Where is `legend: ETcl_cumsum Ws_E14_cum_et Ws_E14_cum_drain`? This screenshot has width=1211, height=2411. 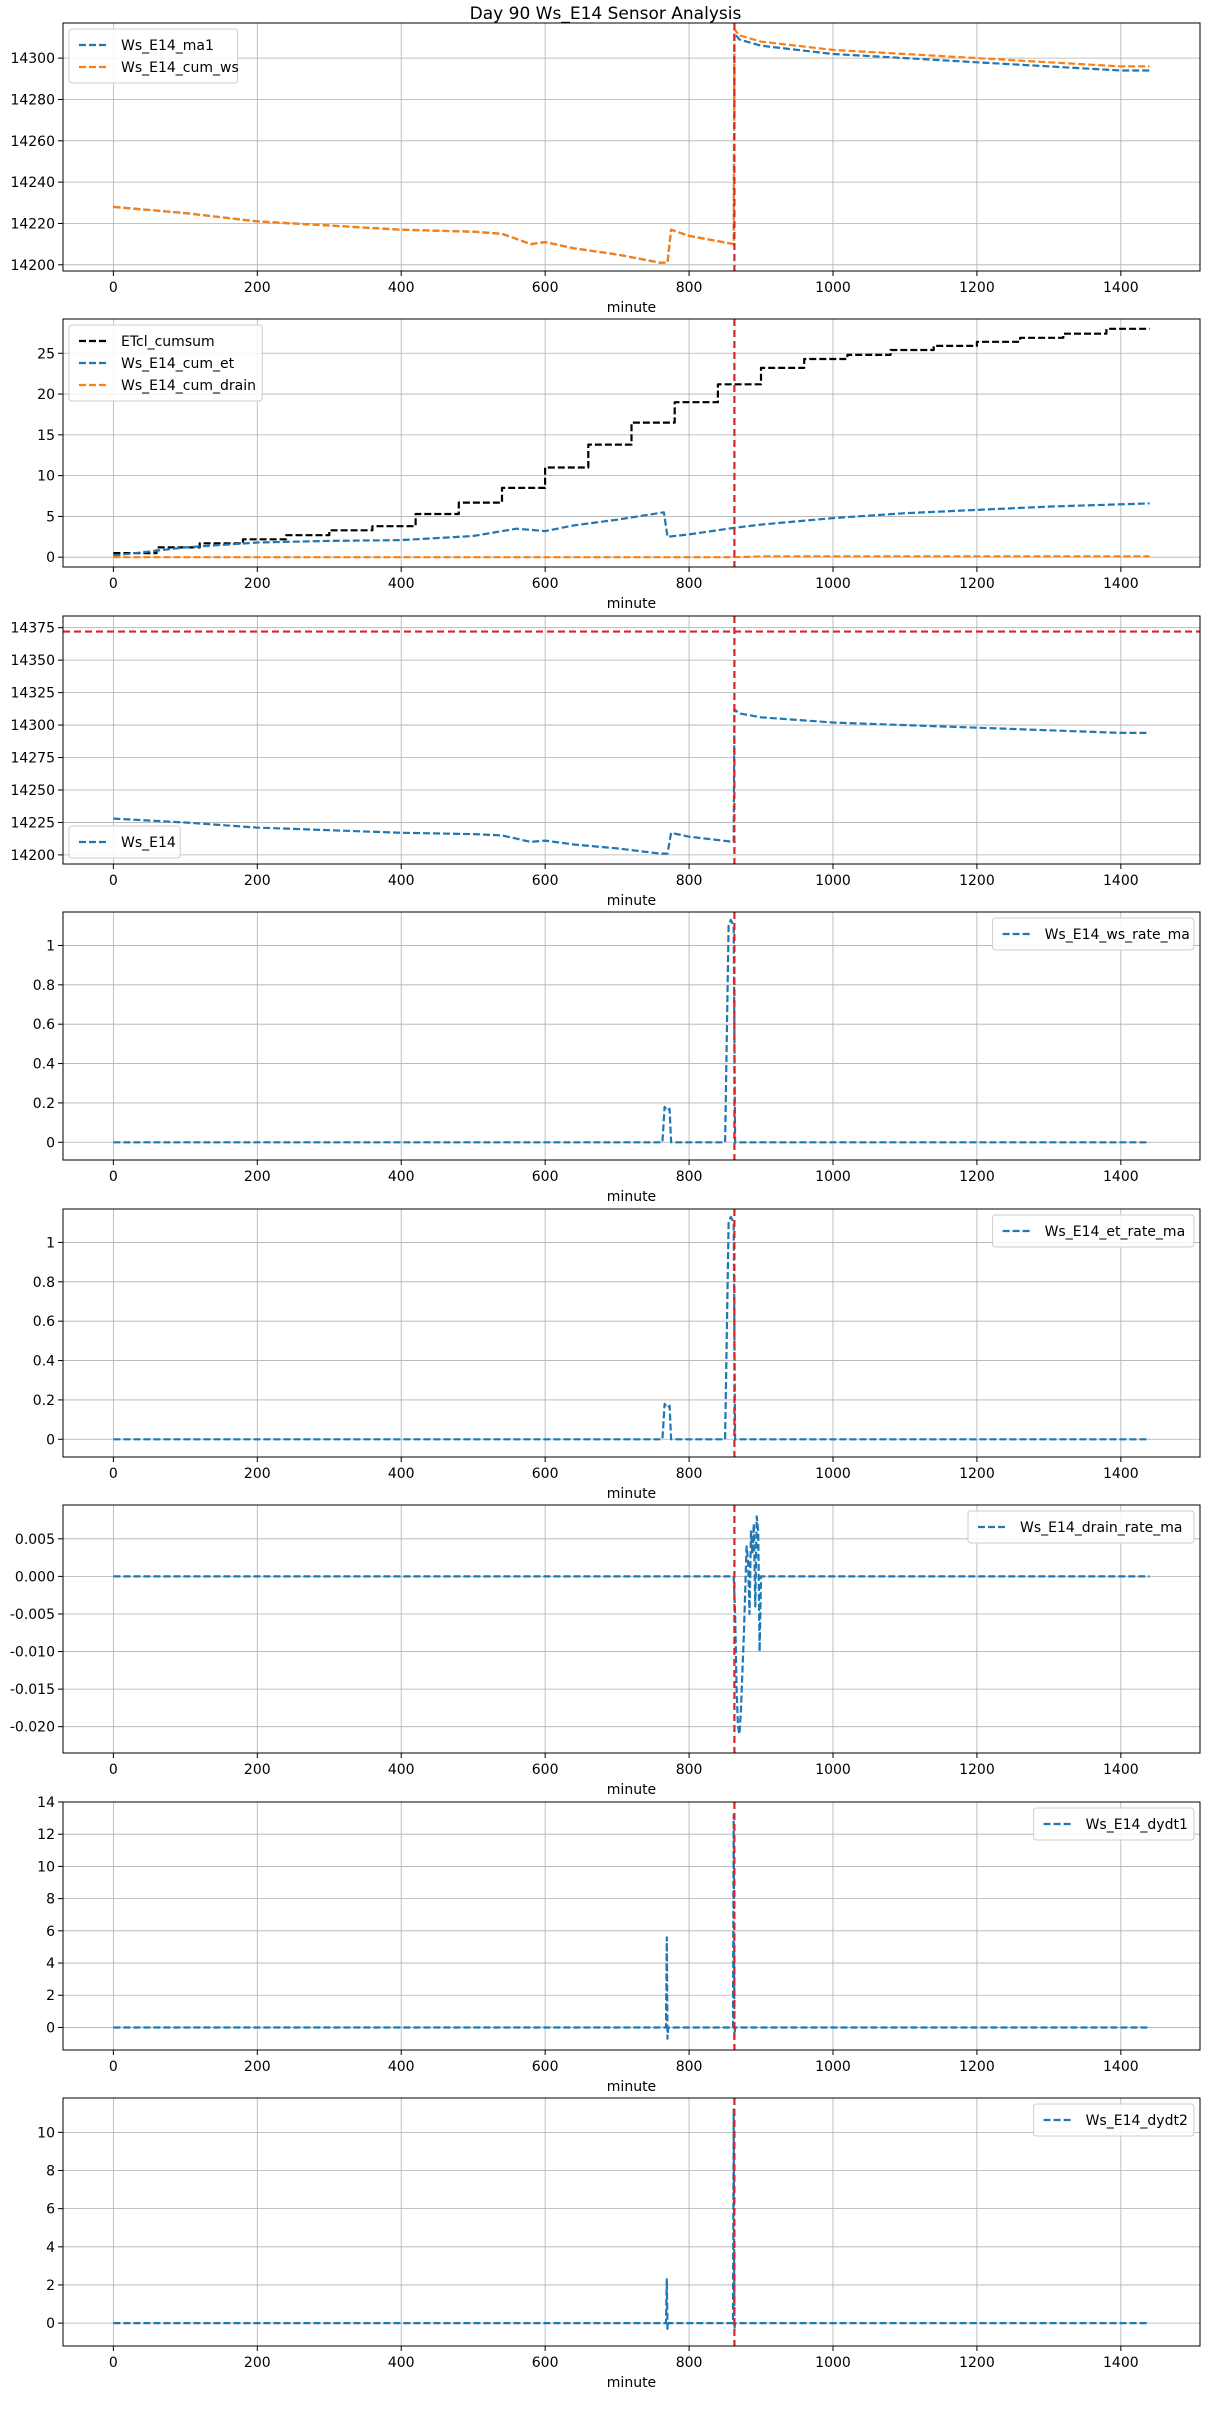 legend: ETcl_cumsum Ws_E14_cum_et Ws_E14_cum_drain is located at coordinates (165, 363).